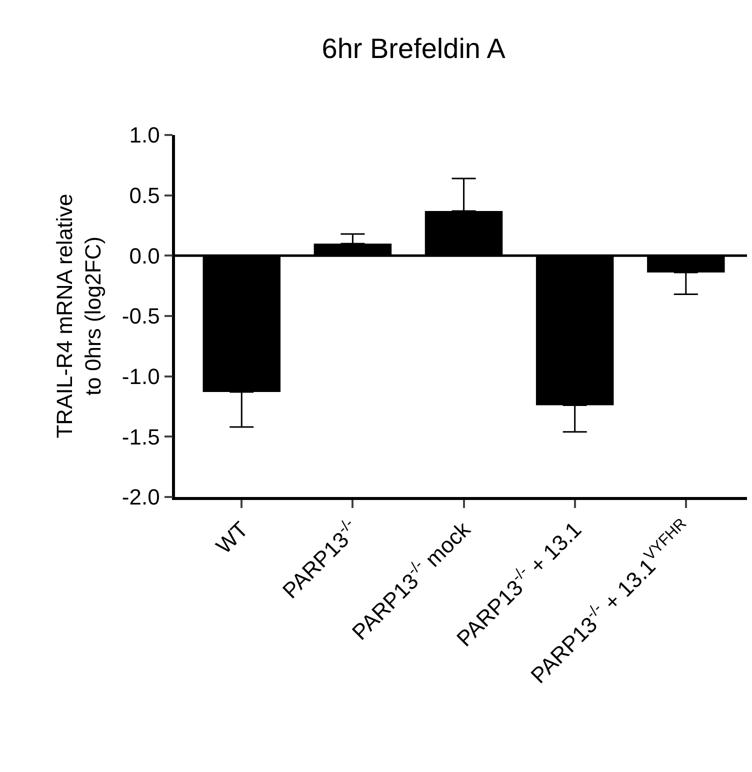 The image size is (752, 772). I want to click on y-axis-title: TRAIL-R4 mRNA relative to 0hrs (log2FC), so click(79, 316).